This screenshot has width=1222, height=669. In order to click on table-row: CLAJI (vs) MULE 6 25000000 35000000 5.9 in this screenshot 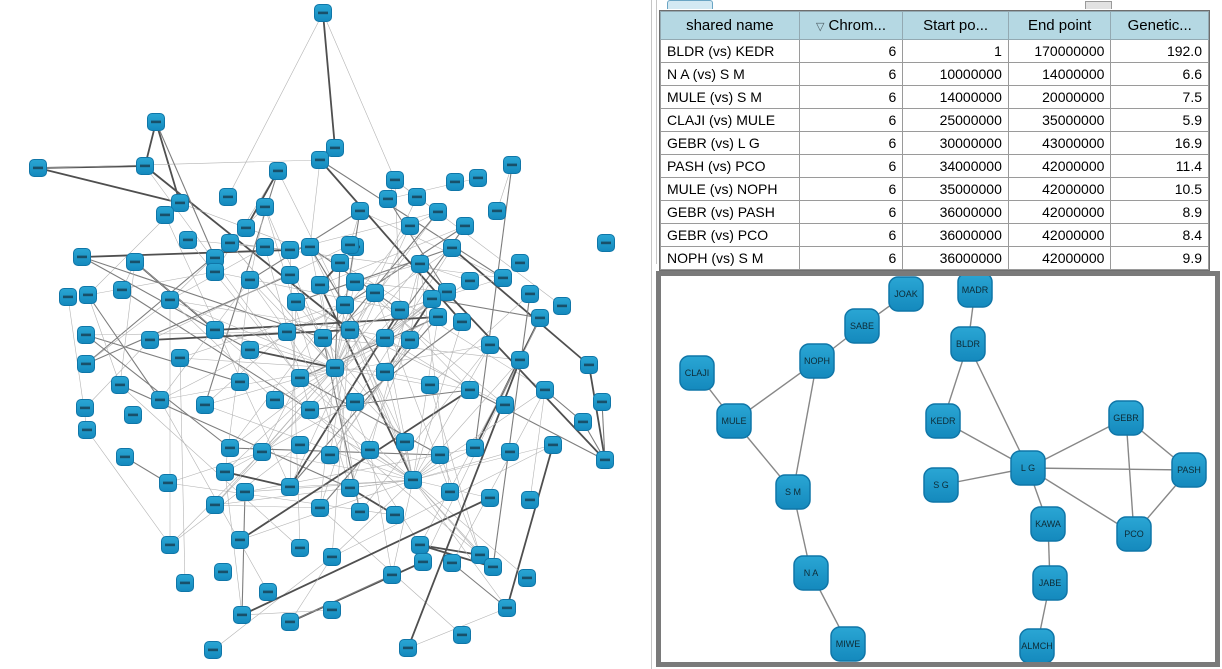, I will do `click(934, 120)`.